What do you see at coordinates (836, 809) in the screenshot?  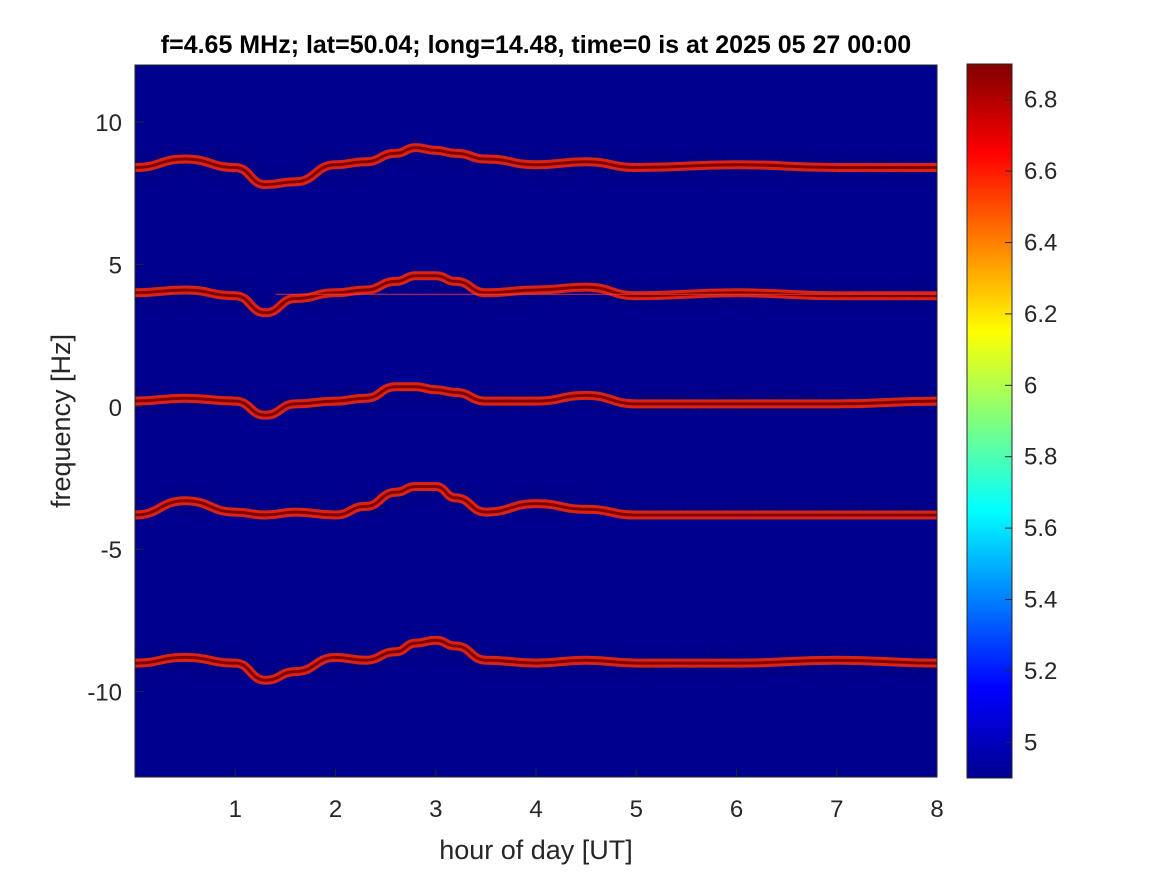 I see `x-tick-label: 7` at bounding box center [836, 809].